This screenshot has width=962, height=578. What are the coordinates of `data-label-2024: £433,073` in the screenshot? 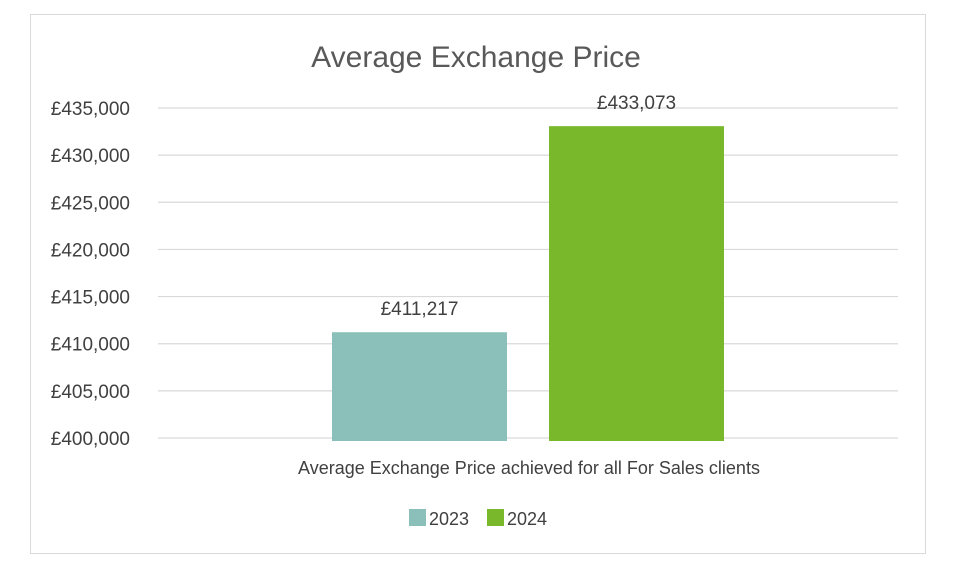 It's located at (636, 103).